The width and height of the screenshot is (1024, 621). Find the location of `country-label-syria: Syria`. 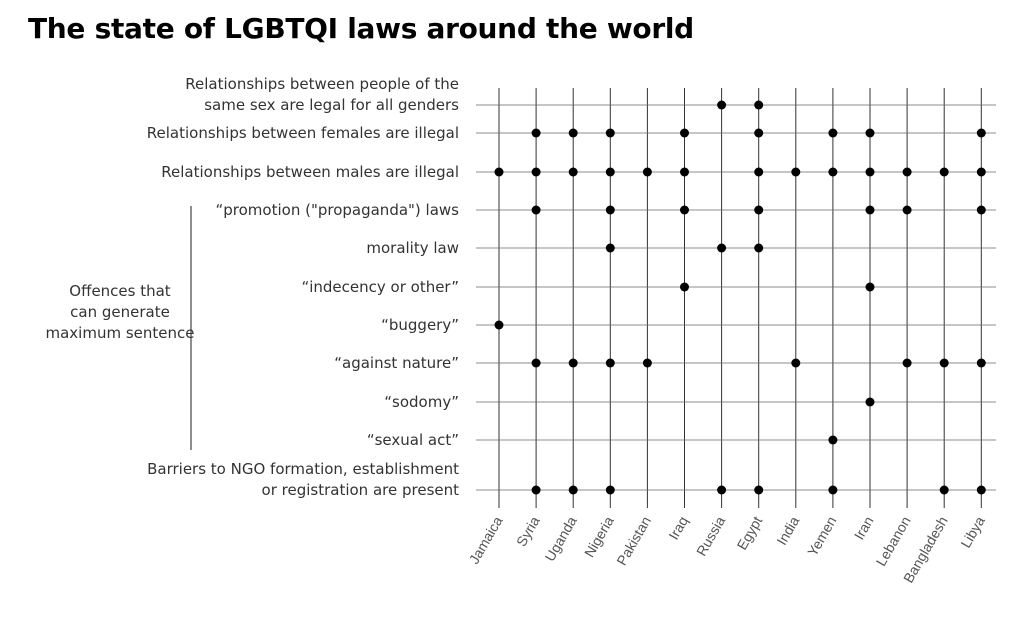

country-label-syria: Syria is located at coordinates (528, 531).